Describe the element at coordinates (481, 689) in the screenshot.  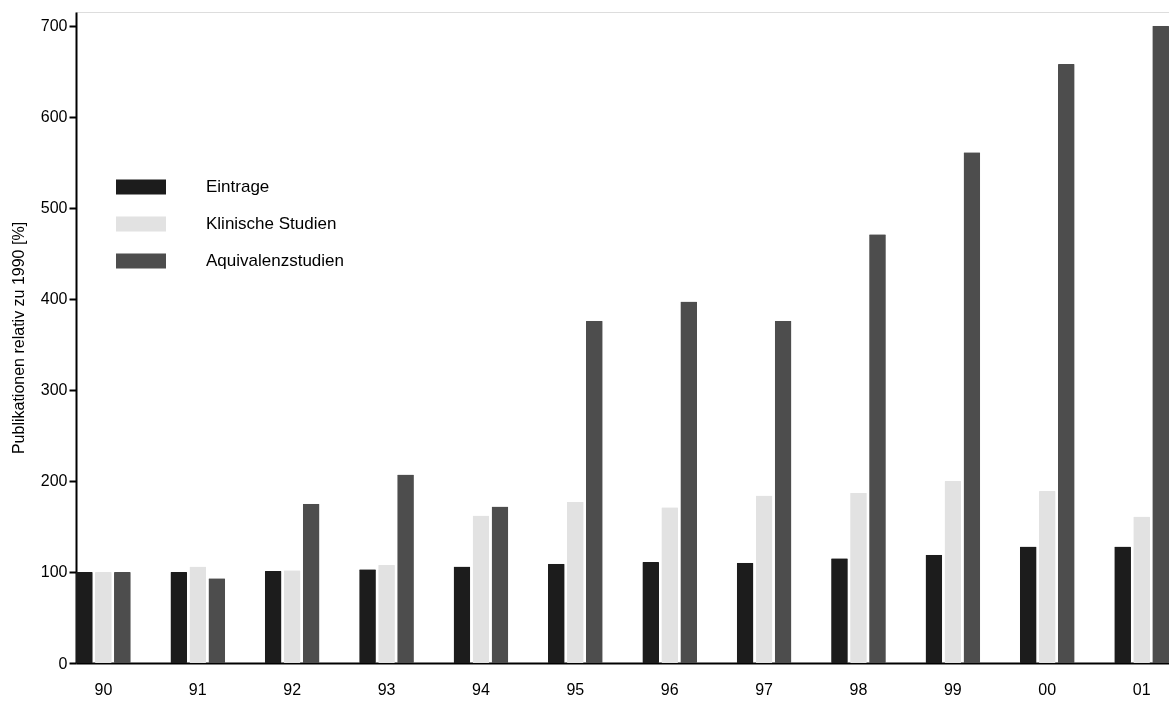
I see `x-tick-label: 94` at that location.